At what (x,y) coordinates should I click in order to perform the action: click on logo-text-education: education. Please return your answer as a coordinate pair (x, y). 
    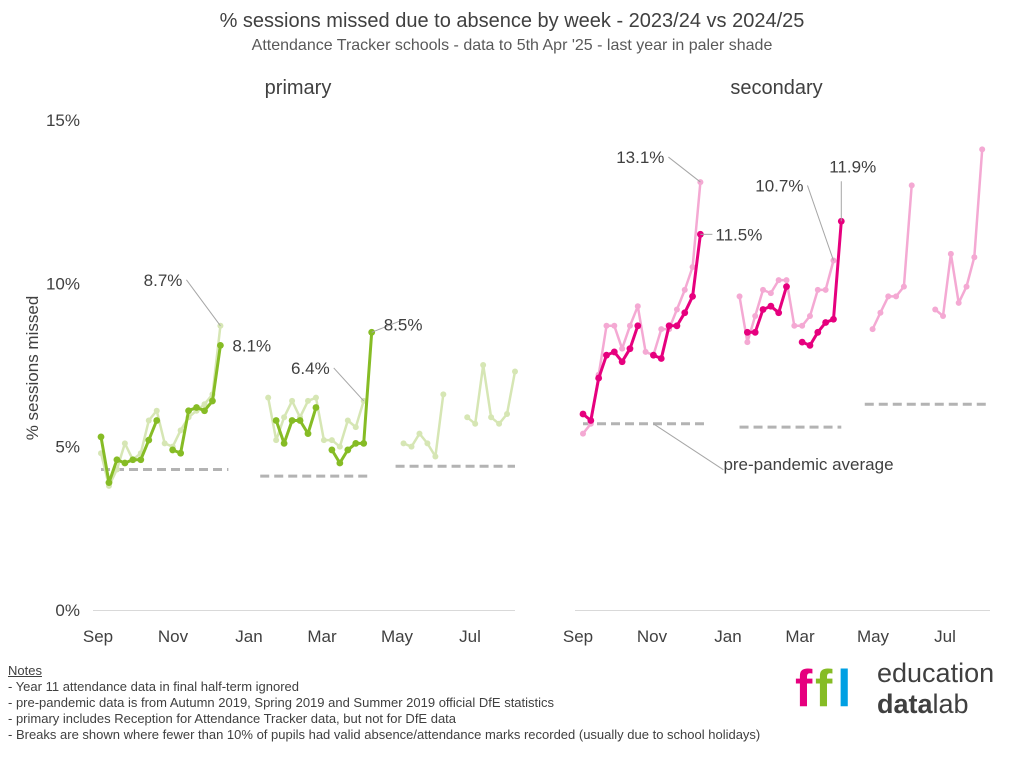
    Looking at the image, I should click on (935, 673).